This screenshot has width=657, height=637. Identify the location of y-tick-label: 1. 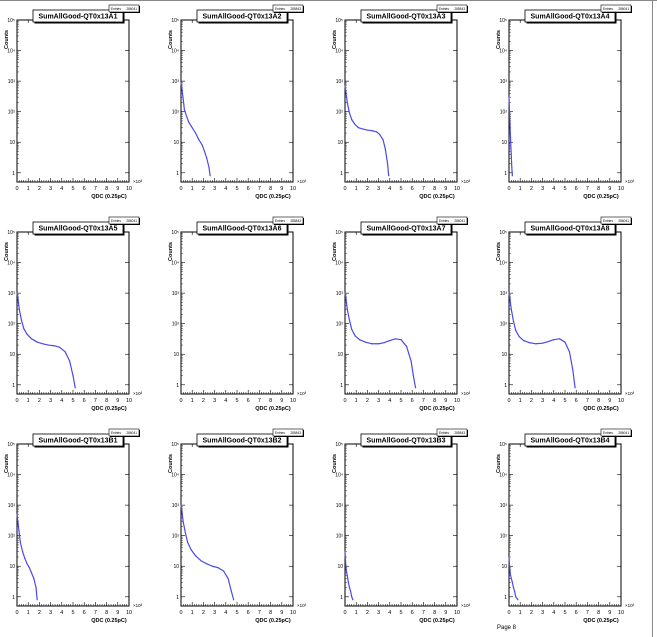
(13, 598).